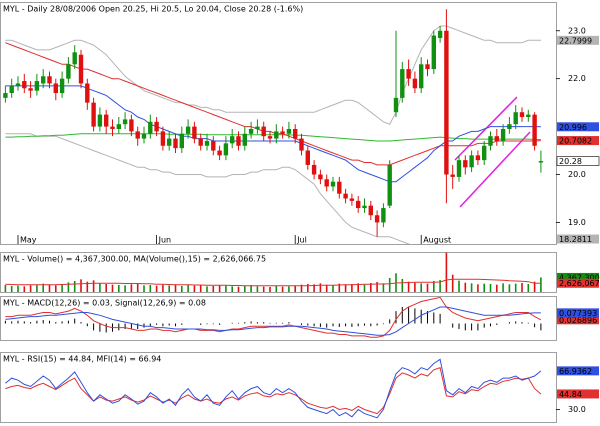 The height and width of the screenshot is (426, 600). Describe the element at coordinates (273, 321) in the screenshot. I see `indicator-line` at that location.